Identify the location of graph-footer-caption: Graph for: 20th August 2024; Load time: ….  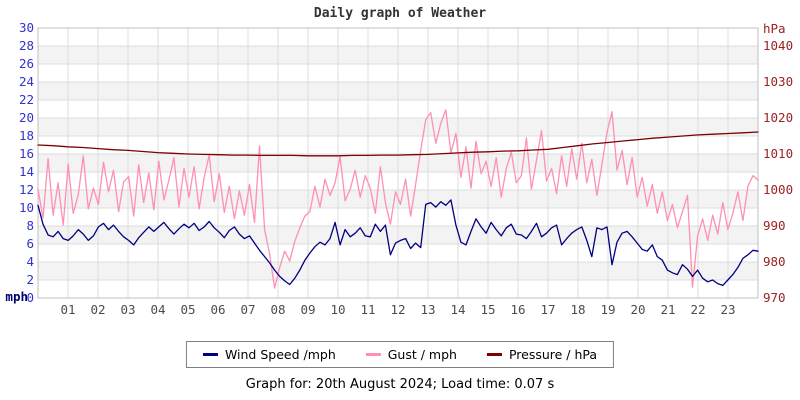
(400, 384).